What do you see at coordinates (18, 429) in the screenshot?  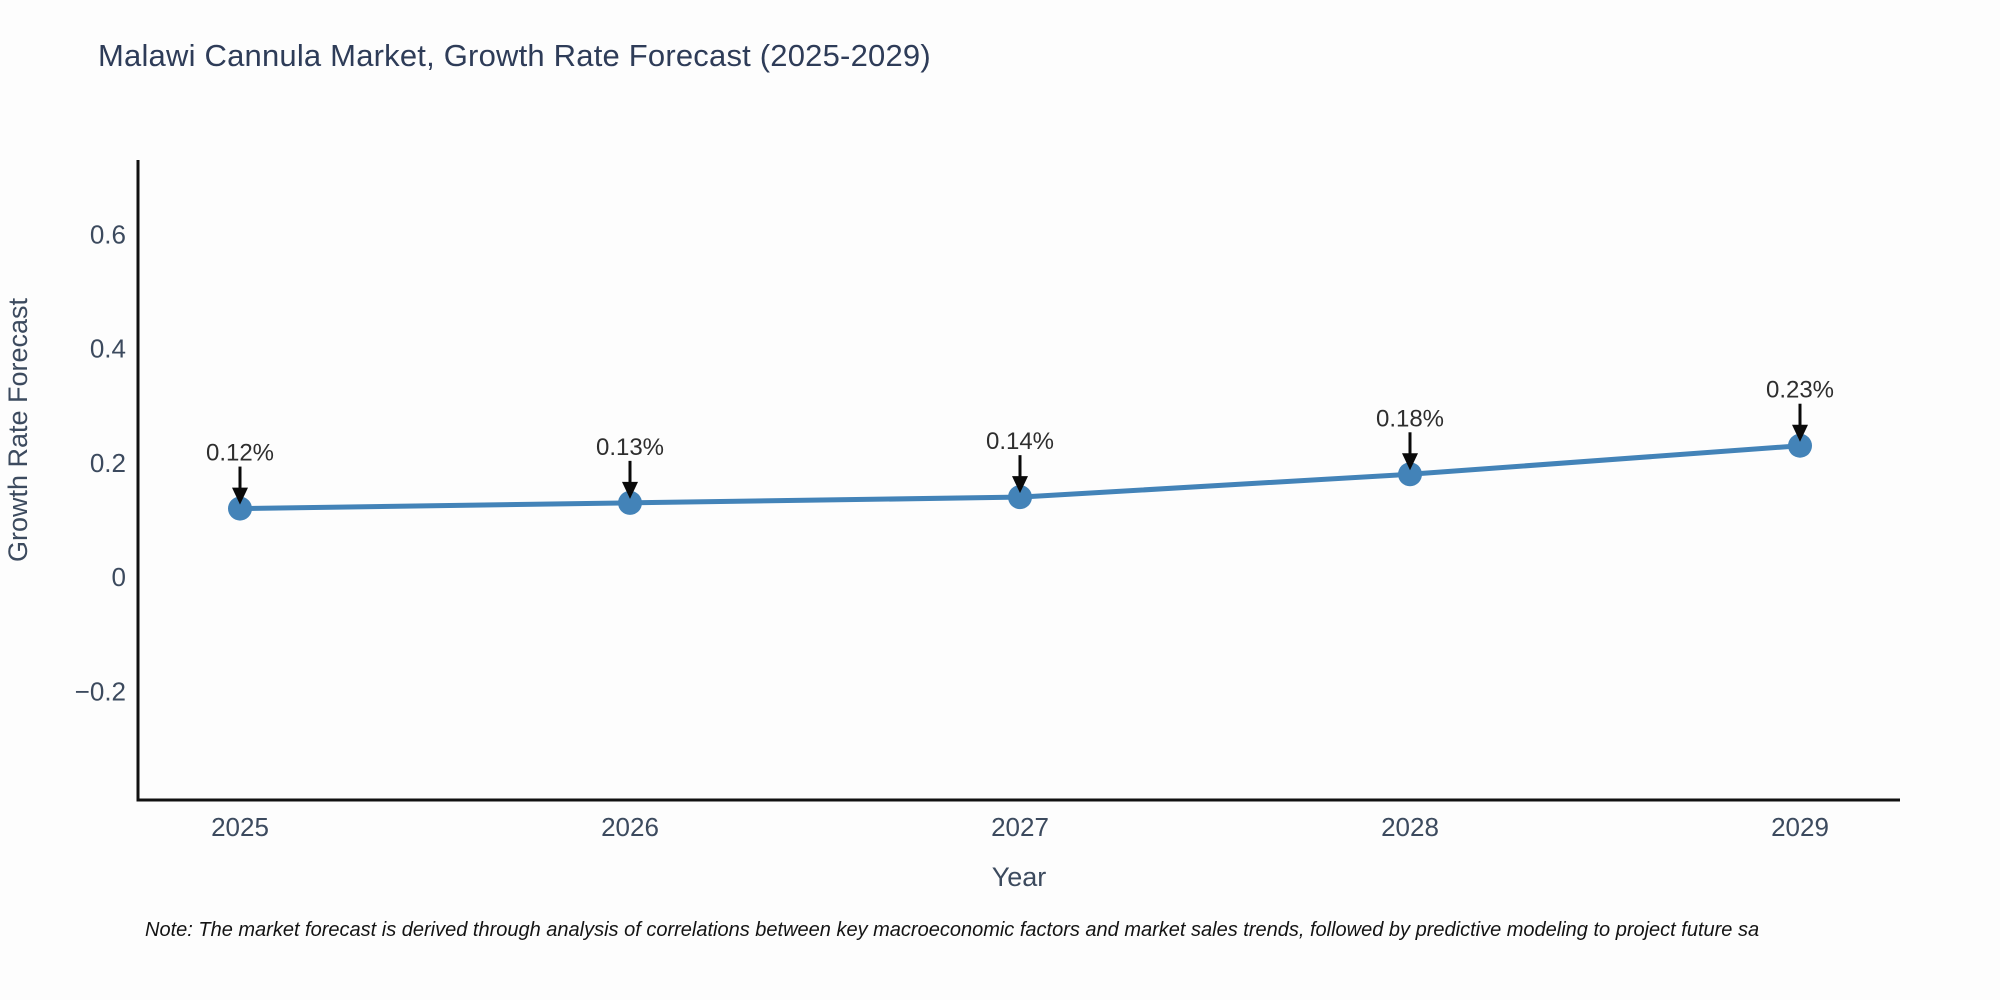 I see `y-axis-title: Growth Rate Forecast` at bounding box center [18, 429].